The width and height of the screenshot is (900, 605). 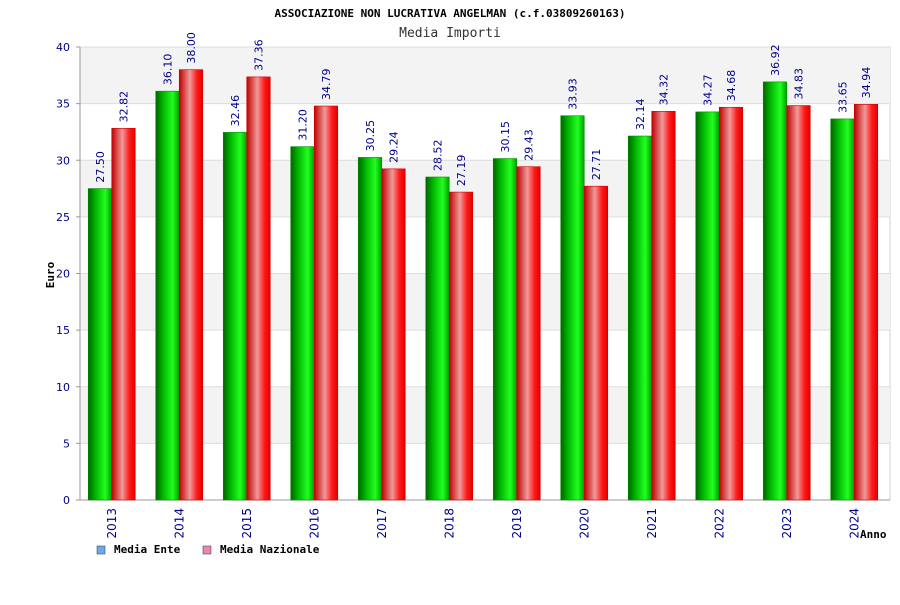 What do you see at coordinates (799, 84) in the screenshot?
I see `value-label: 34.83` at bounding box center [799, 84].